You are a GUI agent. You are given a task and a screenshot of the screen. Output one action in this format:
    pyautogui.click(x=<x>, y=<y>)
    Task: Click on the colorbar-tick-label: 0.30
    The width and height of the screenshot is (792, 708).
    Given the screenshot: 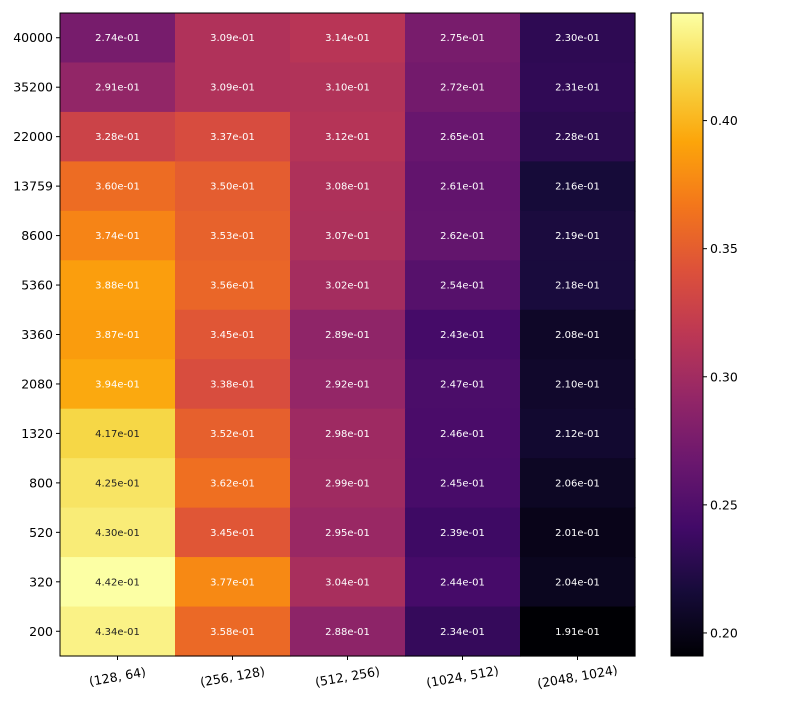 What is the action you would take?
    pyautogui.click(x=724, y=376)
    